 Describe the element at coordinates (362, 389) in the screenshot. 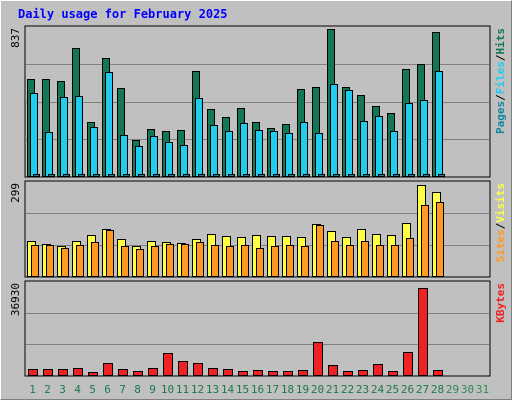

I see `x-tick-label: 23` at that location.